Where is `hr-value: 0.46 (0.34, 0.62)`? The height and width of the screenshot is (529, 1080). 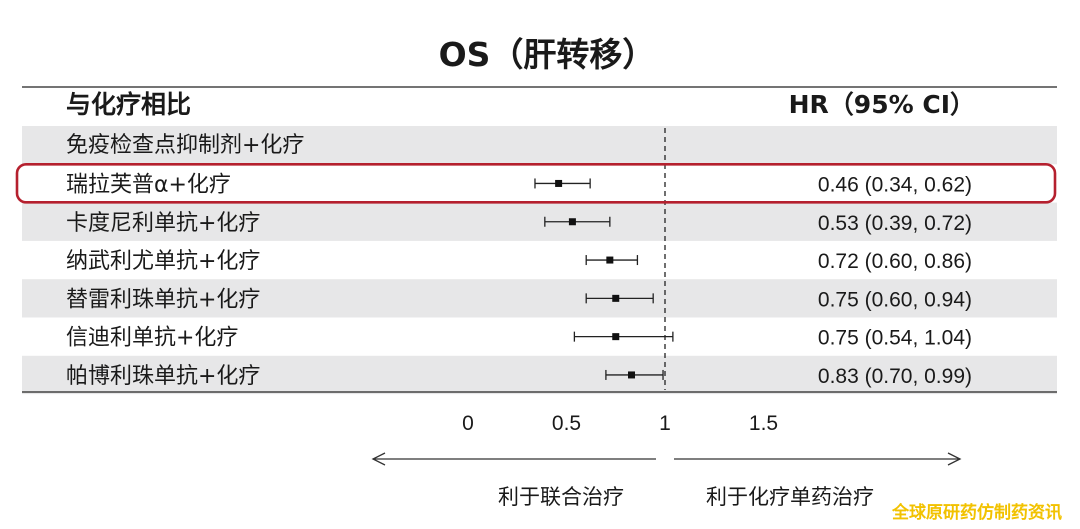
hr-value: 0.46 (0.34, 0.62) is located at coordinates (895, 184).